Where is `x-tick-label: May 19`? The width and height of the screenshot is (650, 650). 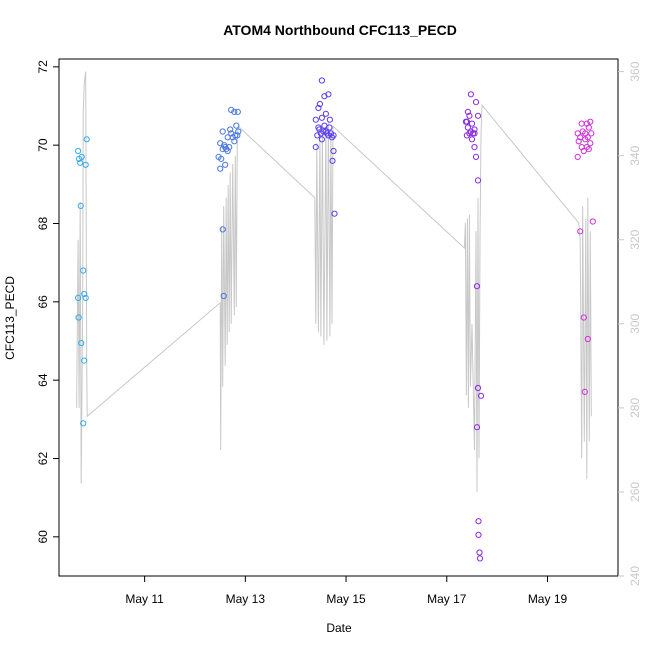 x-tick-label: May 19 is located at coordinates (548, 599).